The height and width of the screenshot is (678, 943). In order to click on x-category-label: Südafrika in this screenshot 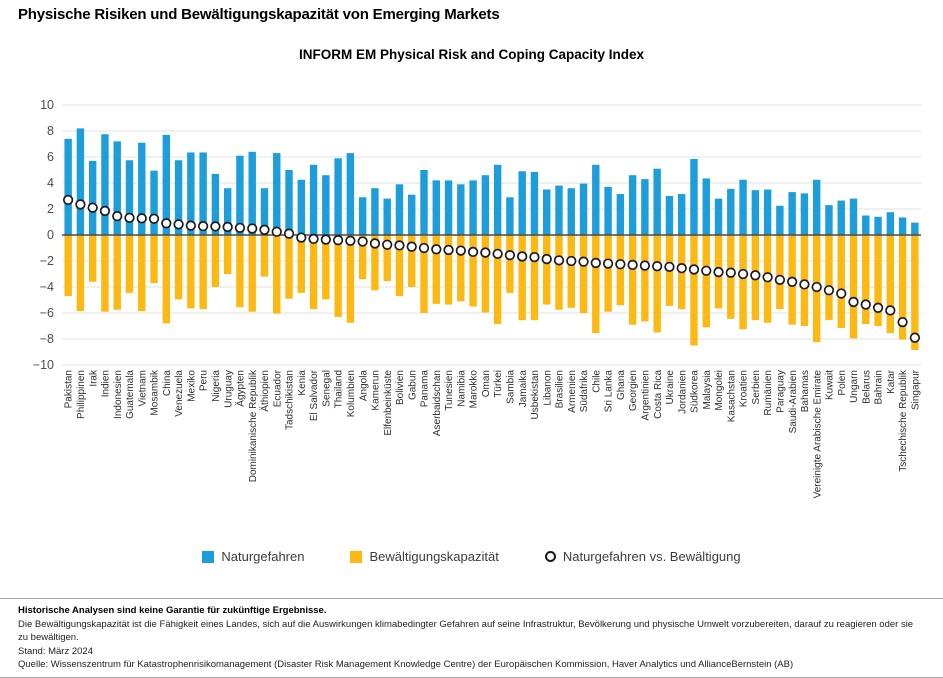, I will do `click(584, 391)`.